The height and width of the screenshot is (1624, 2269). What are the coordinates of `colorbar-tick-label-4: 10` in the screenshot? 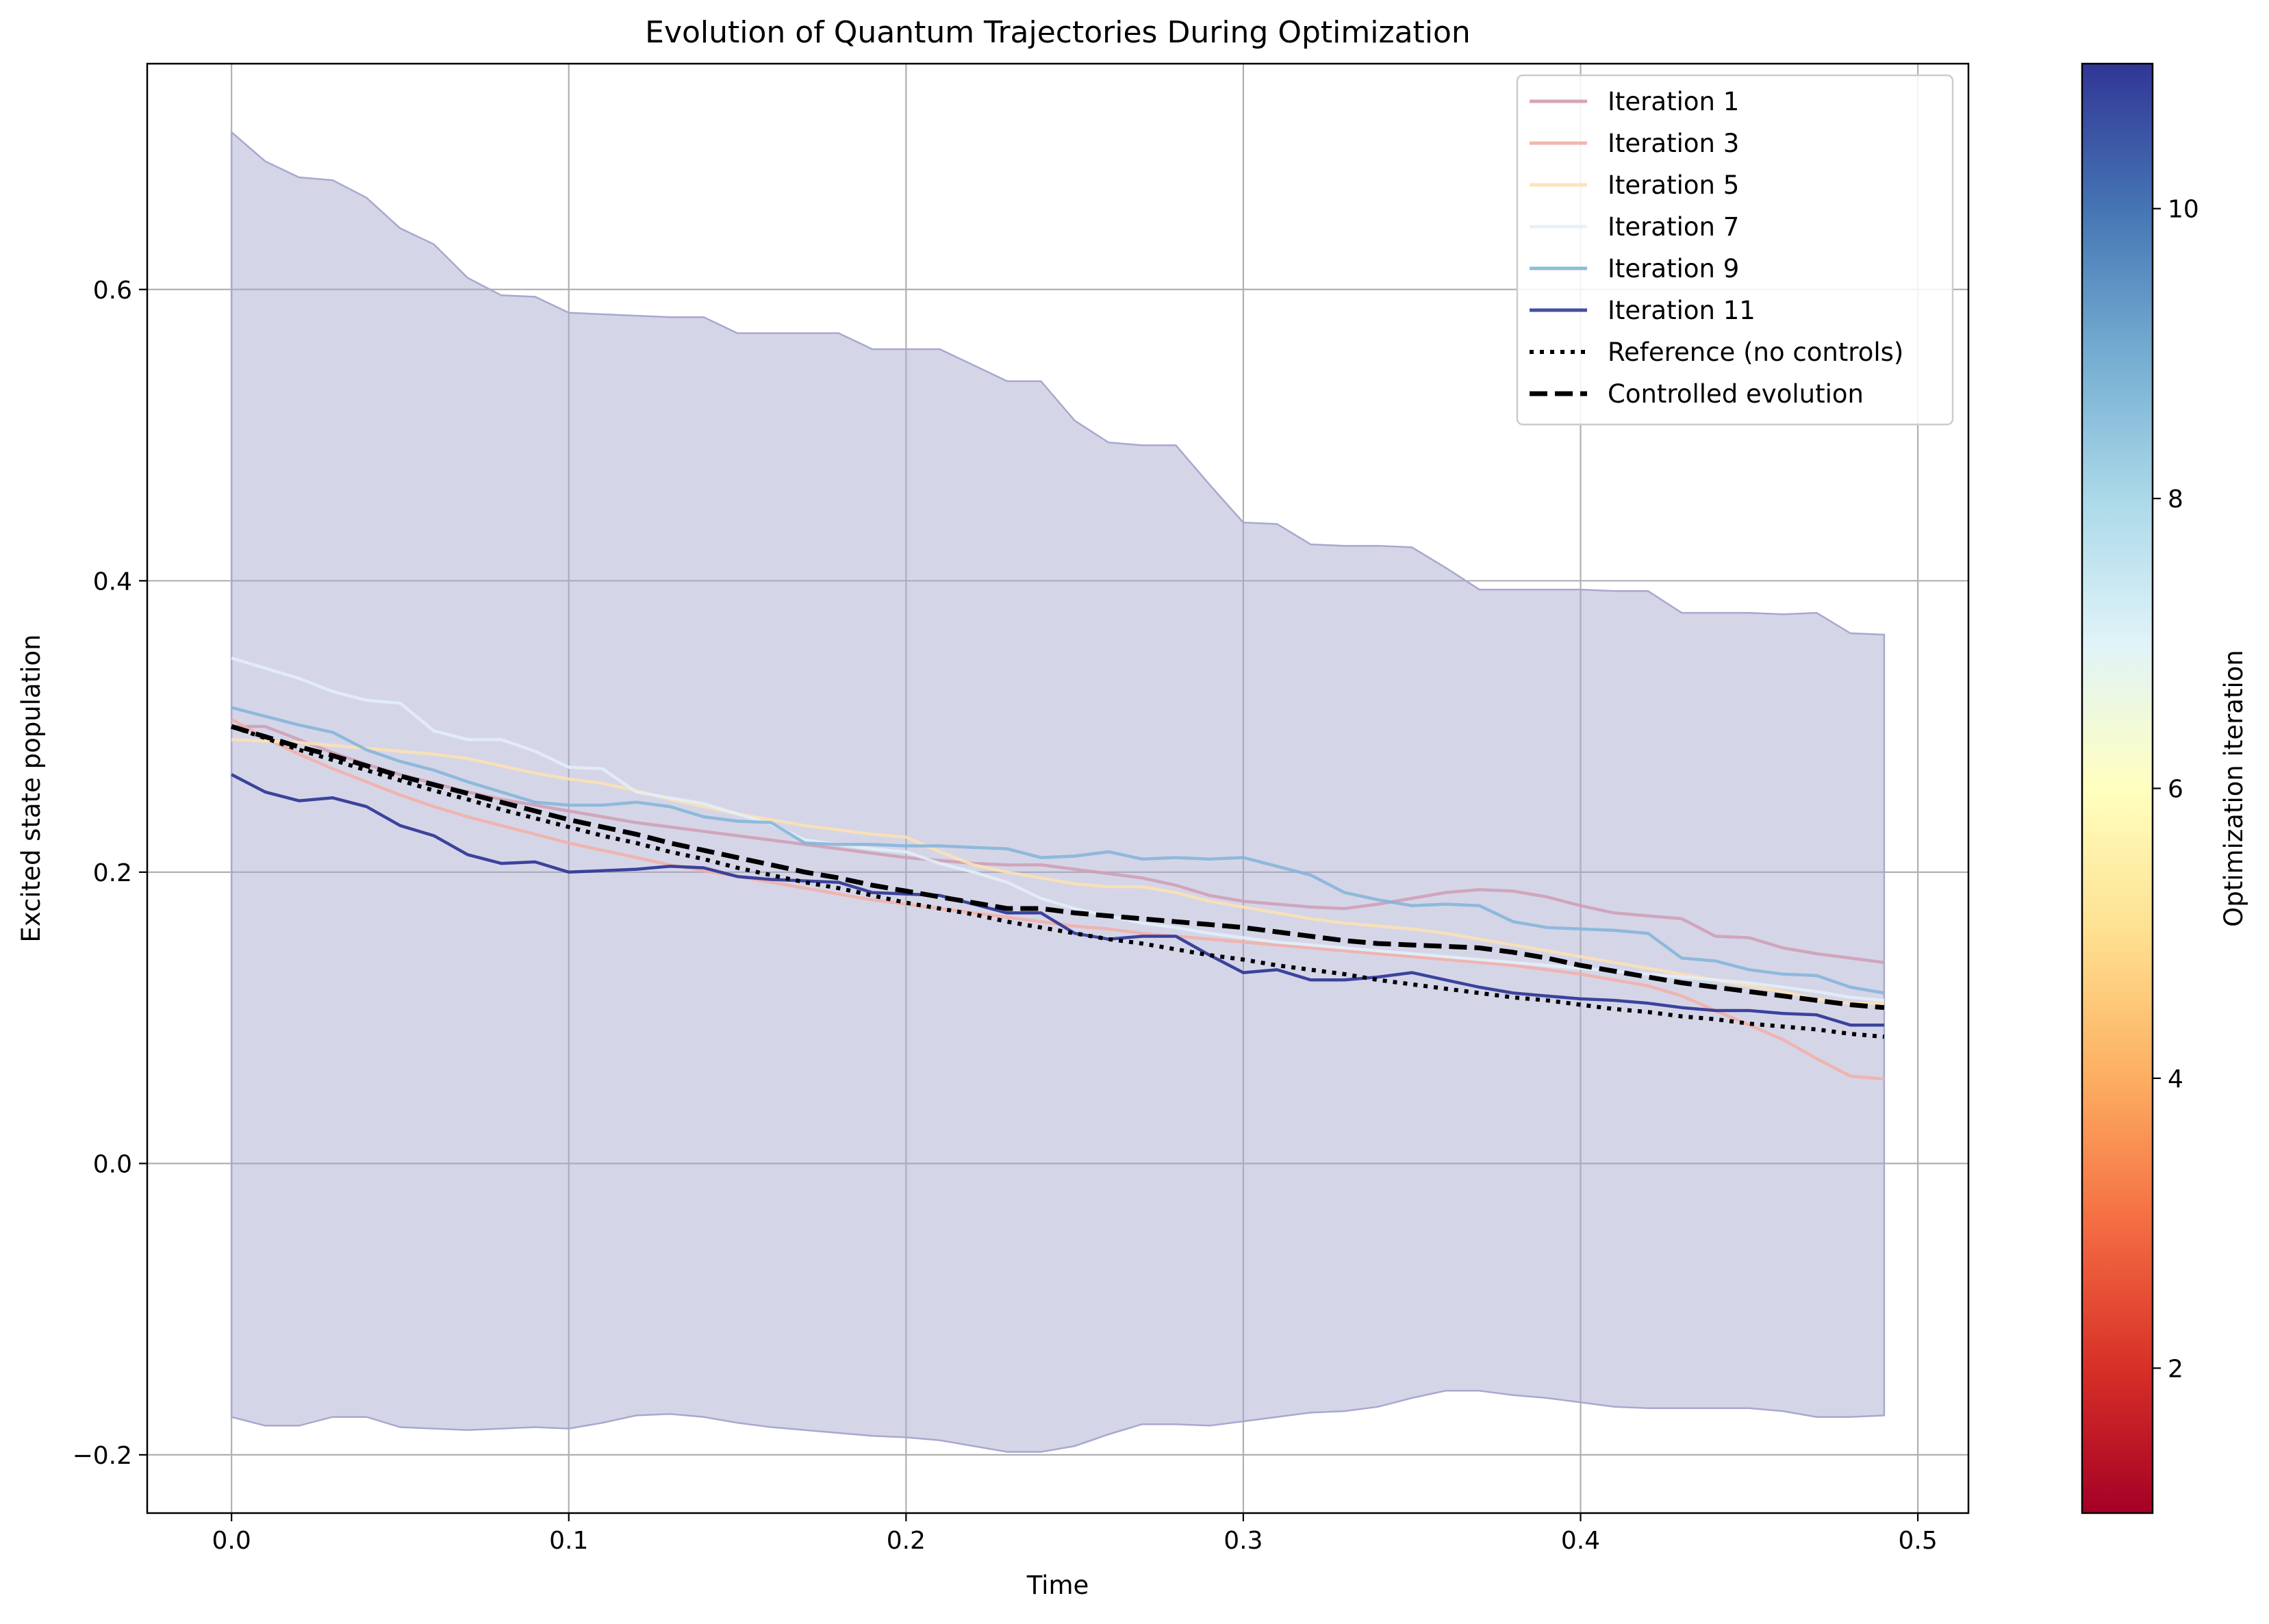 It's located at (2183, 210).